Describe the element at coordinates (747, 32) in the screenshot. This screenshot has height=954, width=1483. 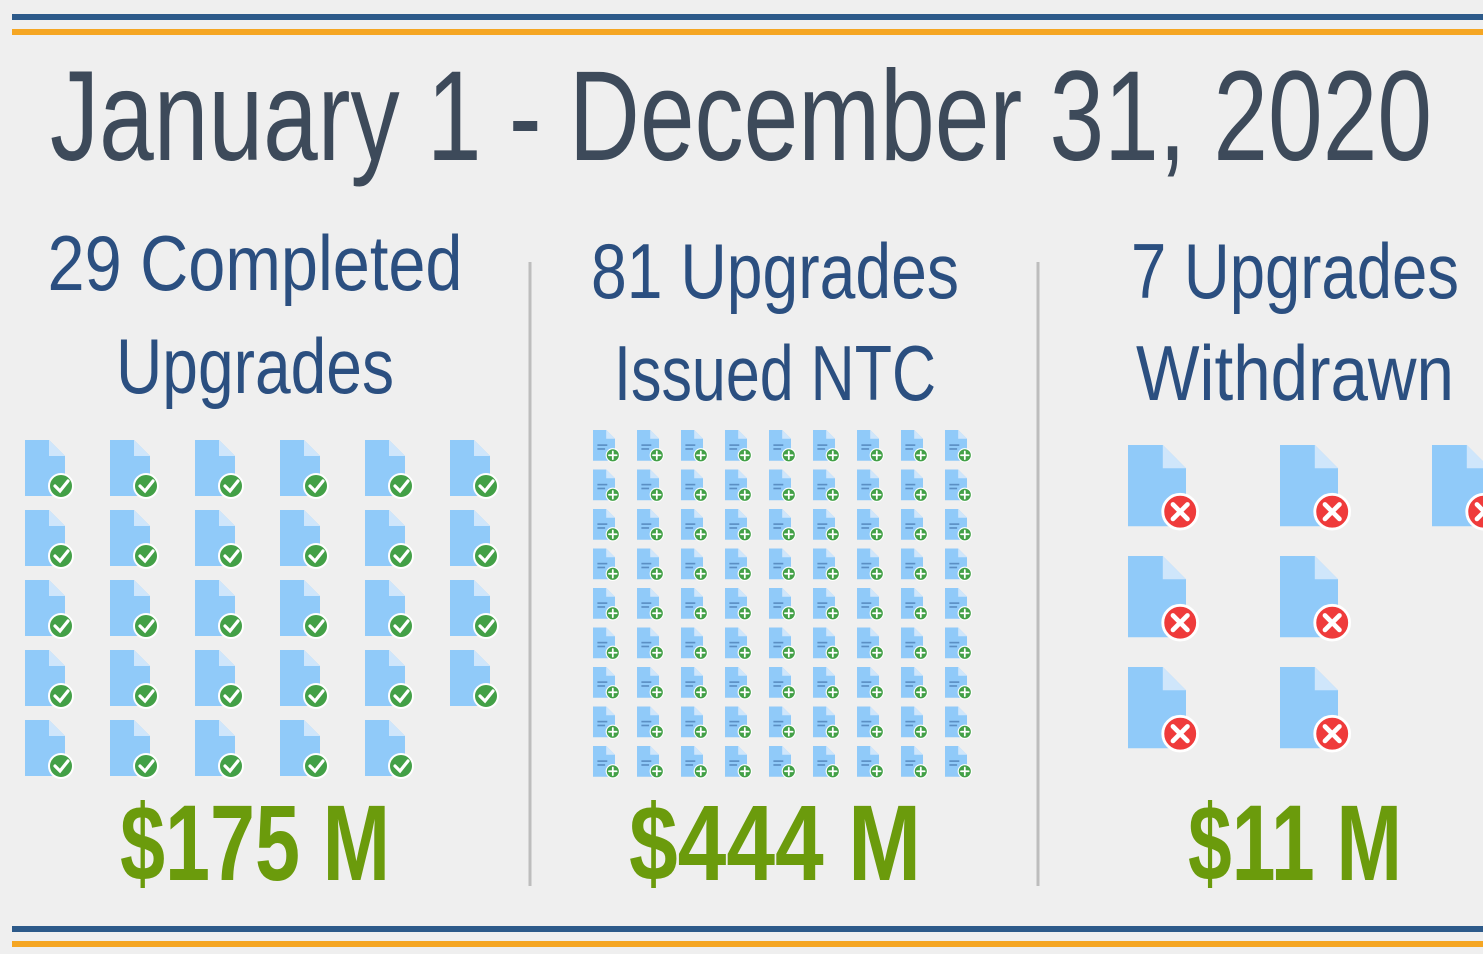
I see `top-rule-orange` at that location.